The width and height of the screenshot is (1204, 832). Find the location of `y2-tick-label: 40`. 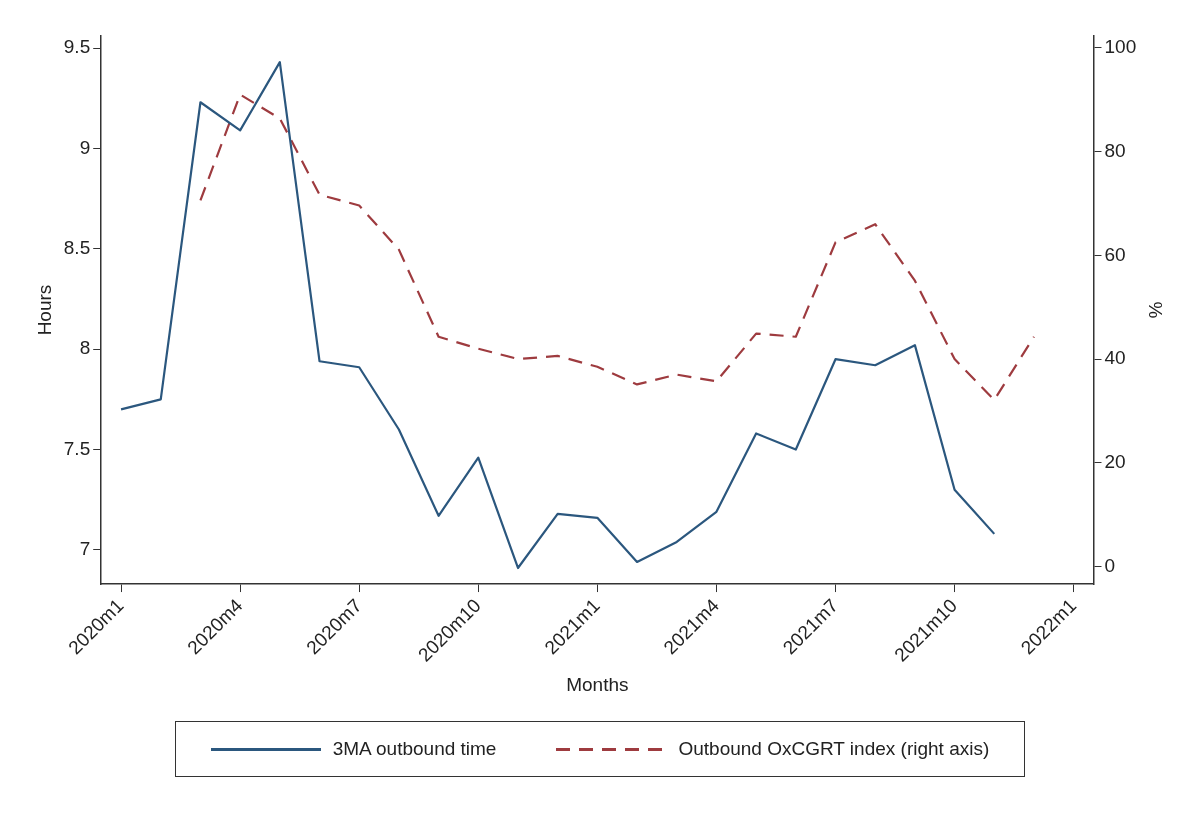

y2-tick-label: 40 is located at coordinates (1115, 358).